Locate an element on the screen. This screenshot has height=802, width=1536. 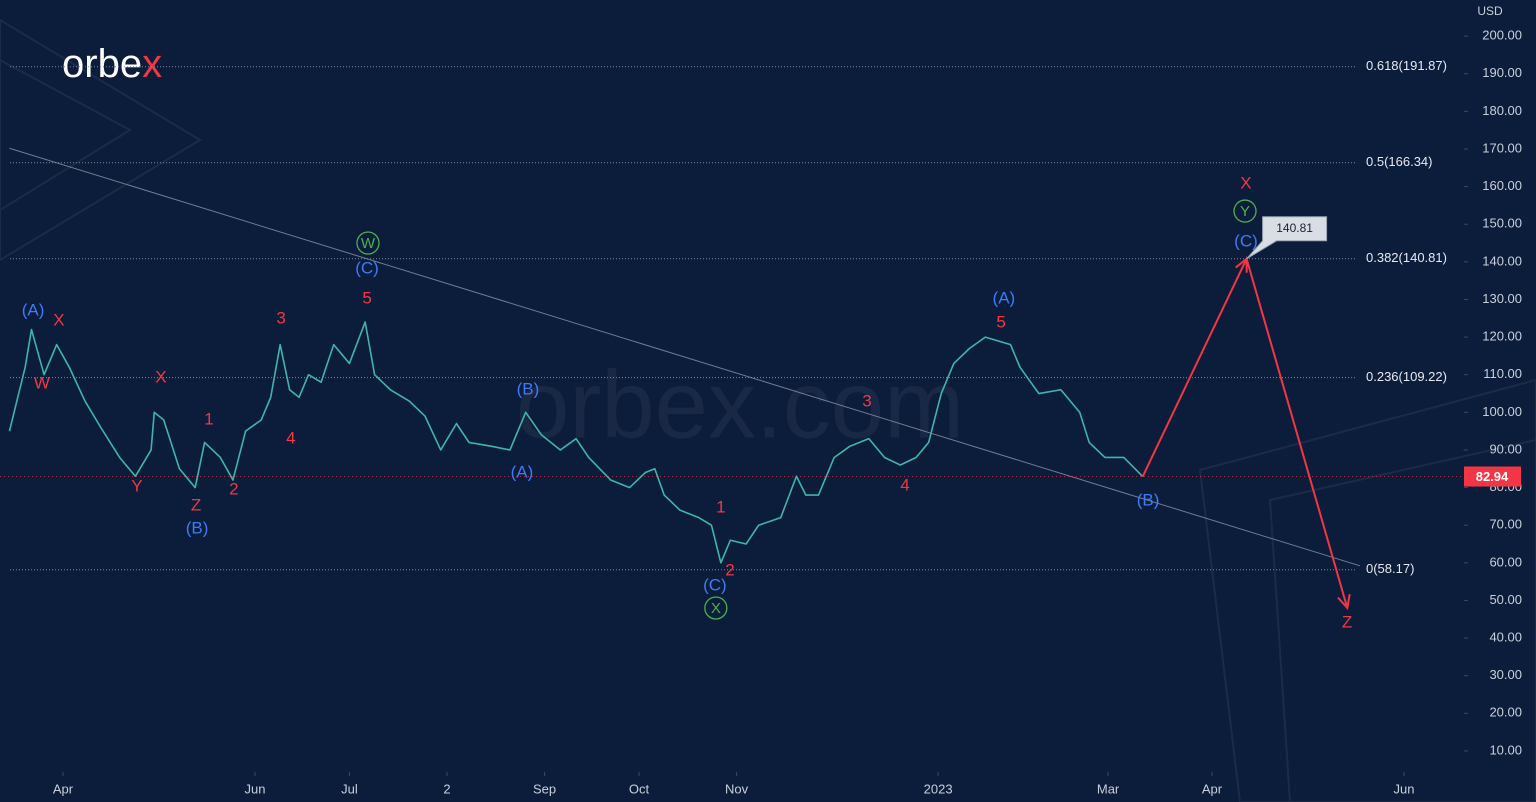
y-tick-label: 100.00 is located at coordinates (1502, 411).